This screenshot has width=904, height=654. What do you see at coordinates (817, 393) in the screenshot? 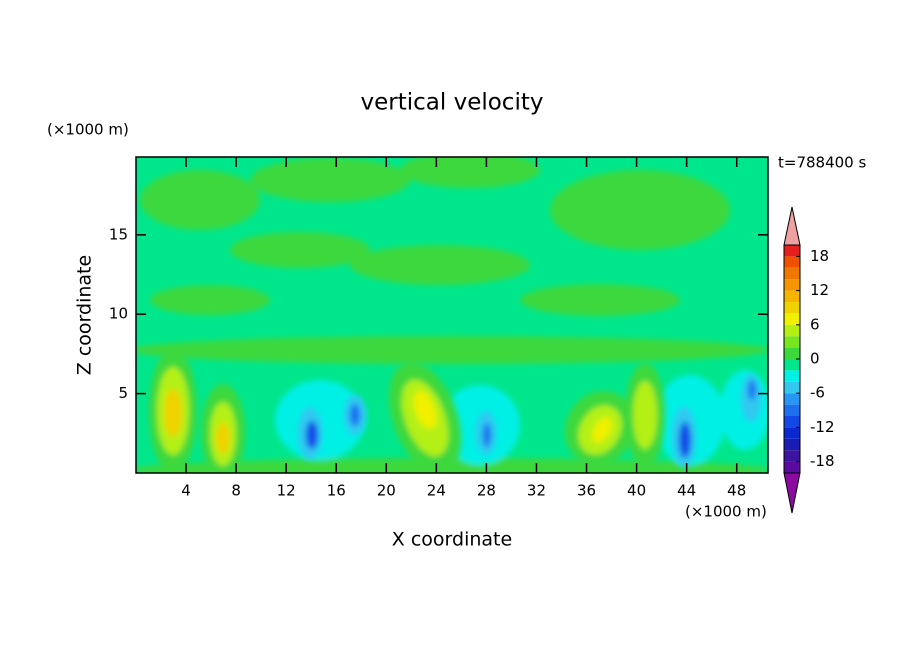
I see `colorbar-tick-label: -6` at bounding box center [817, 393].